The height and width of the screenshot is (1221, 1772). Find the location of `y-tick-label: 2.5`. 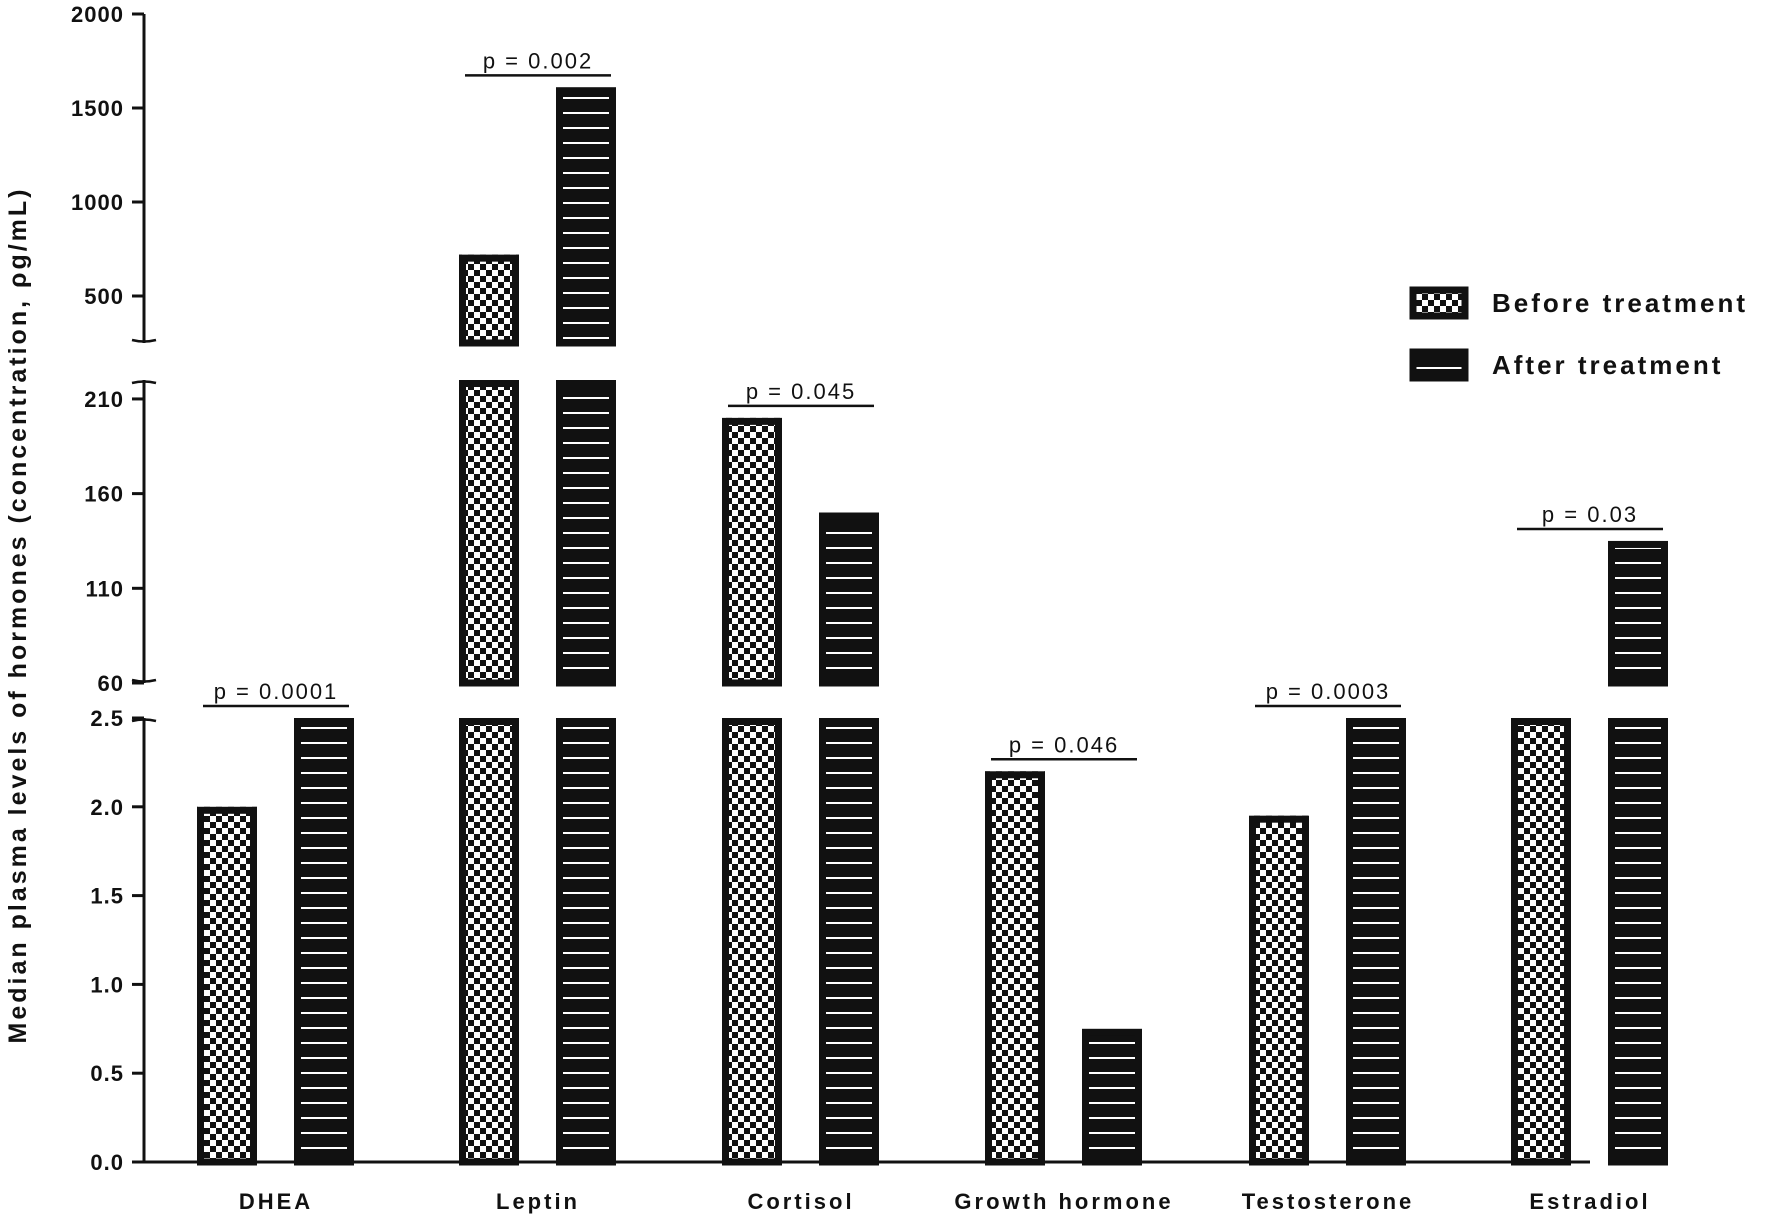

y-tick-label: 2.5 is located at coordinates (107, 718).